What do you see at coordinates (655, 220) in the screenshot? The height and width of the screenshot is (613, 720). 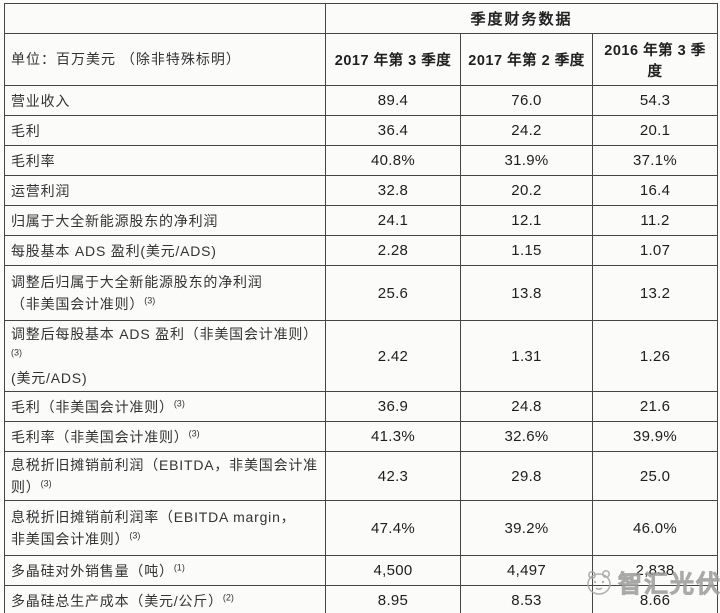 I see `metric-value: 11.2` at bounding box center [655, 220].